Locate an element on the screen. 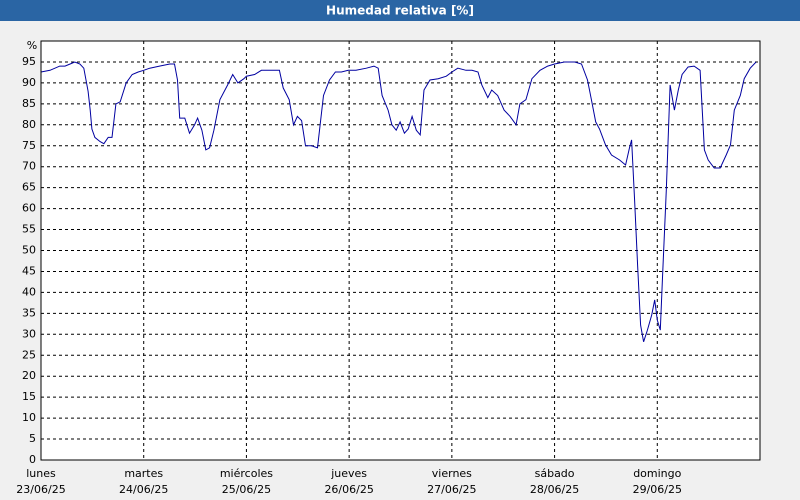  x-tick-date: 25/06/25 is located at coordinates (246, 489).